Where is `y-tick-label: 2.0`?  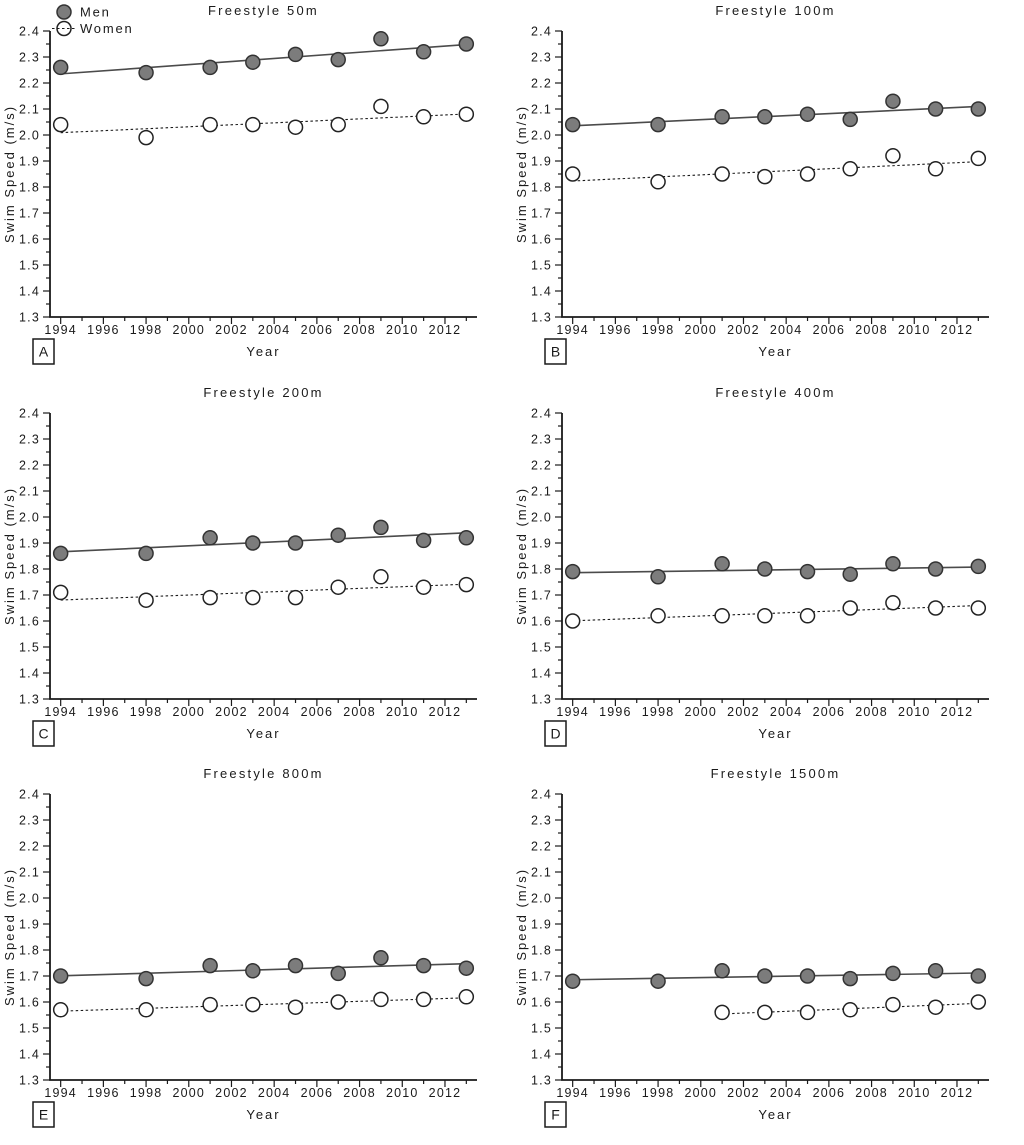 y-tick-label: 2.0 is located at coordinates (541, 517).